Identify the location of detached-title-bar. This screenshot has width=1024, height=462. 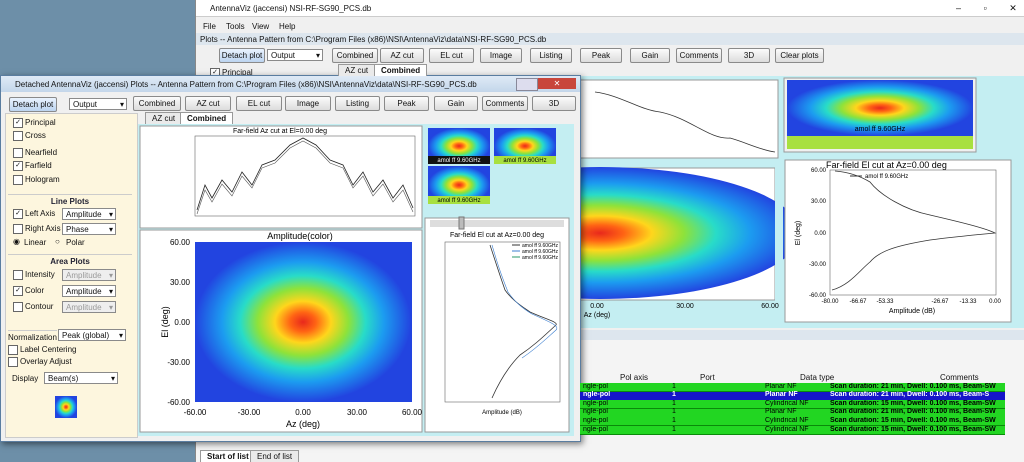
(290, 84).